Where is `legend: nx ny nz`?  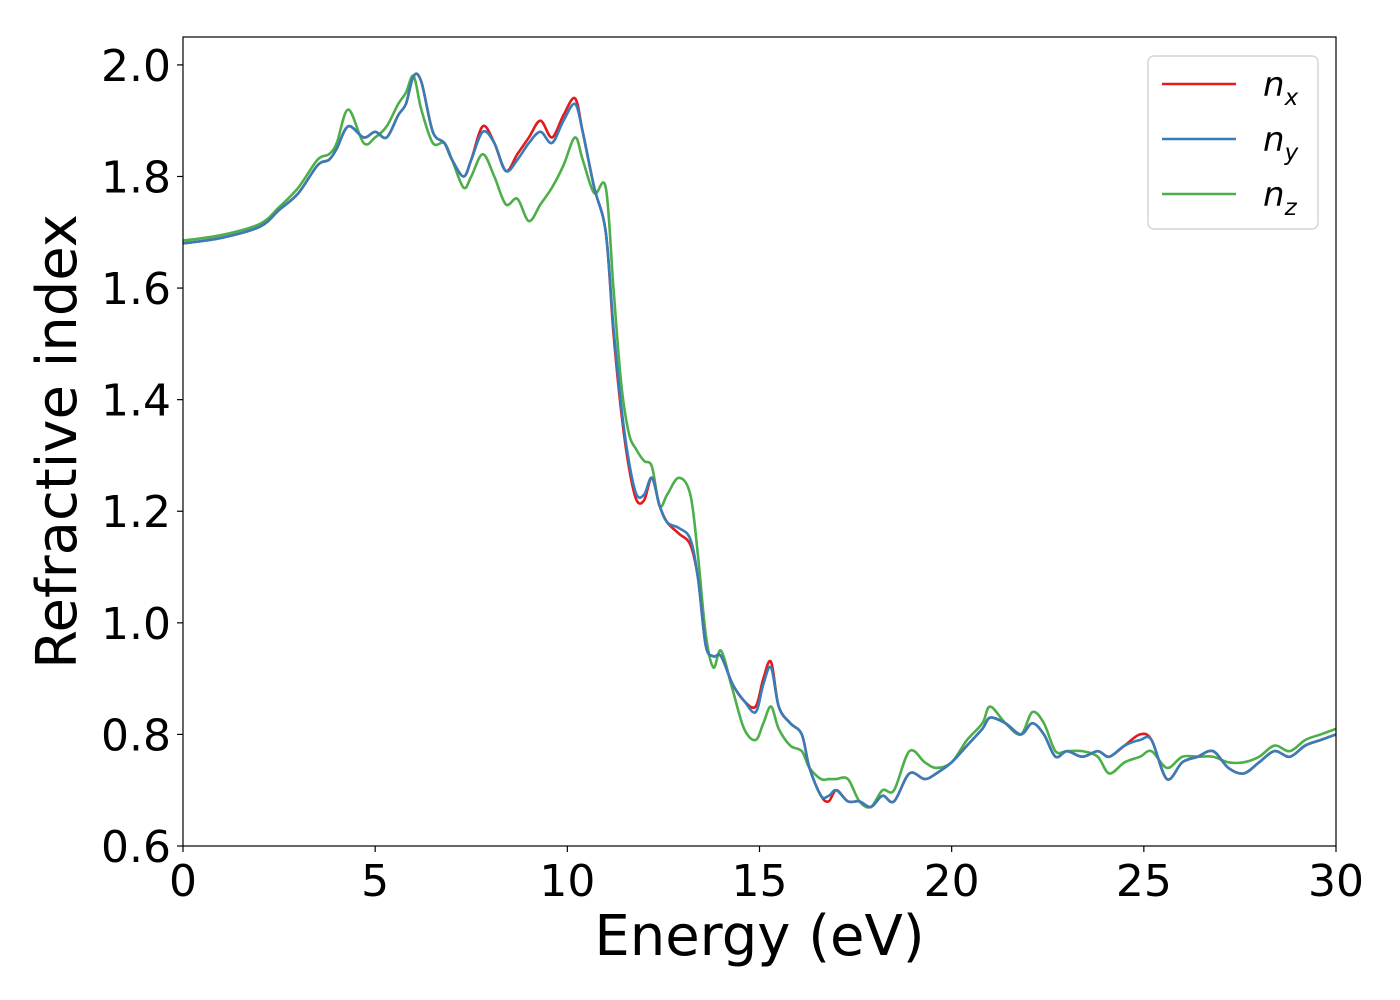
legend: nx ny nz is located at coordinates (1233, 142).